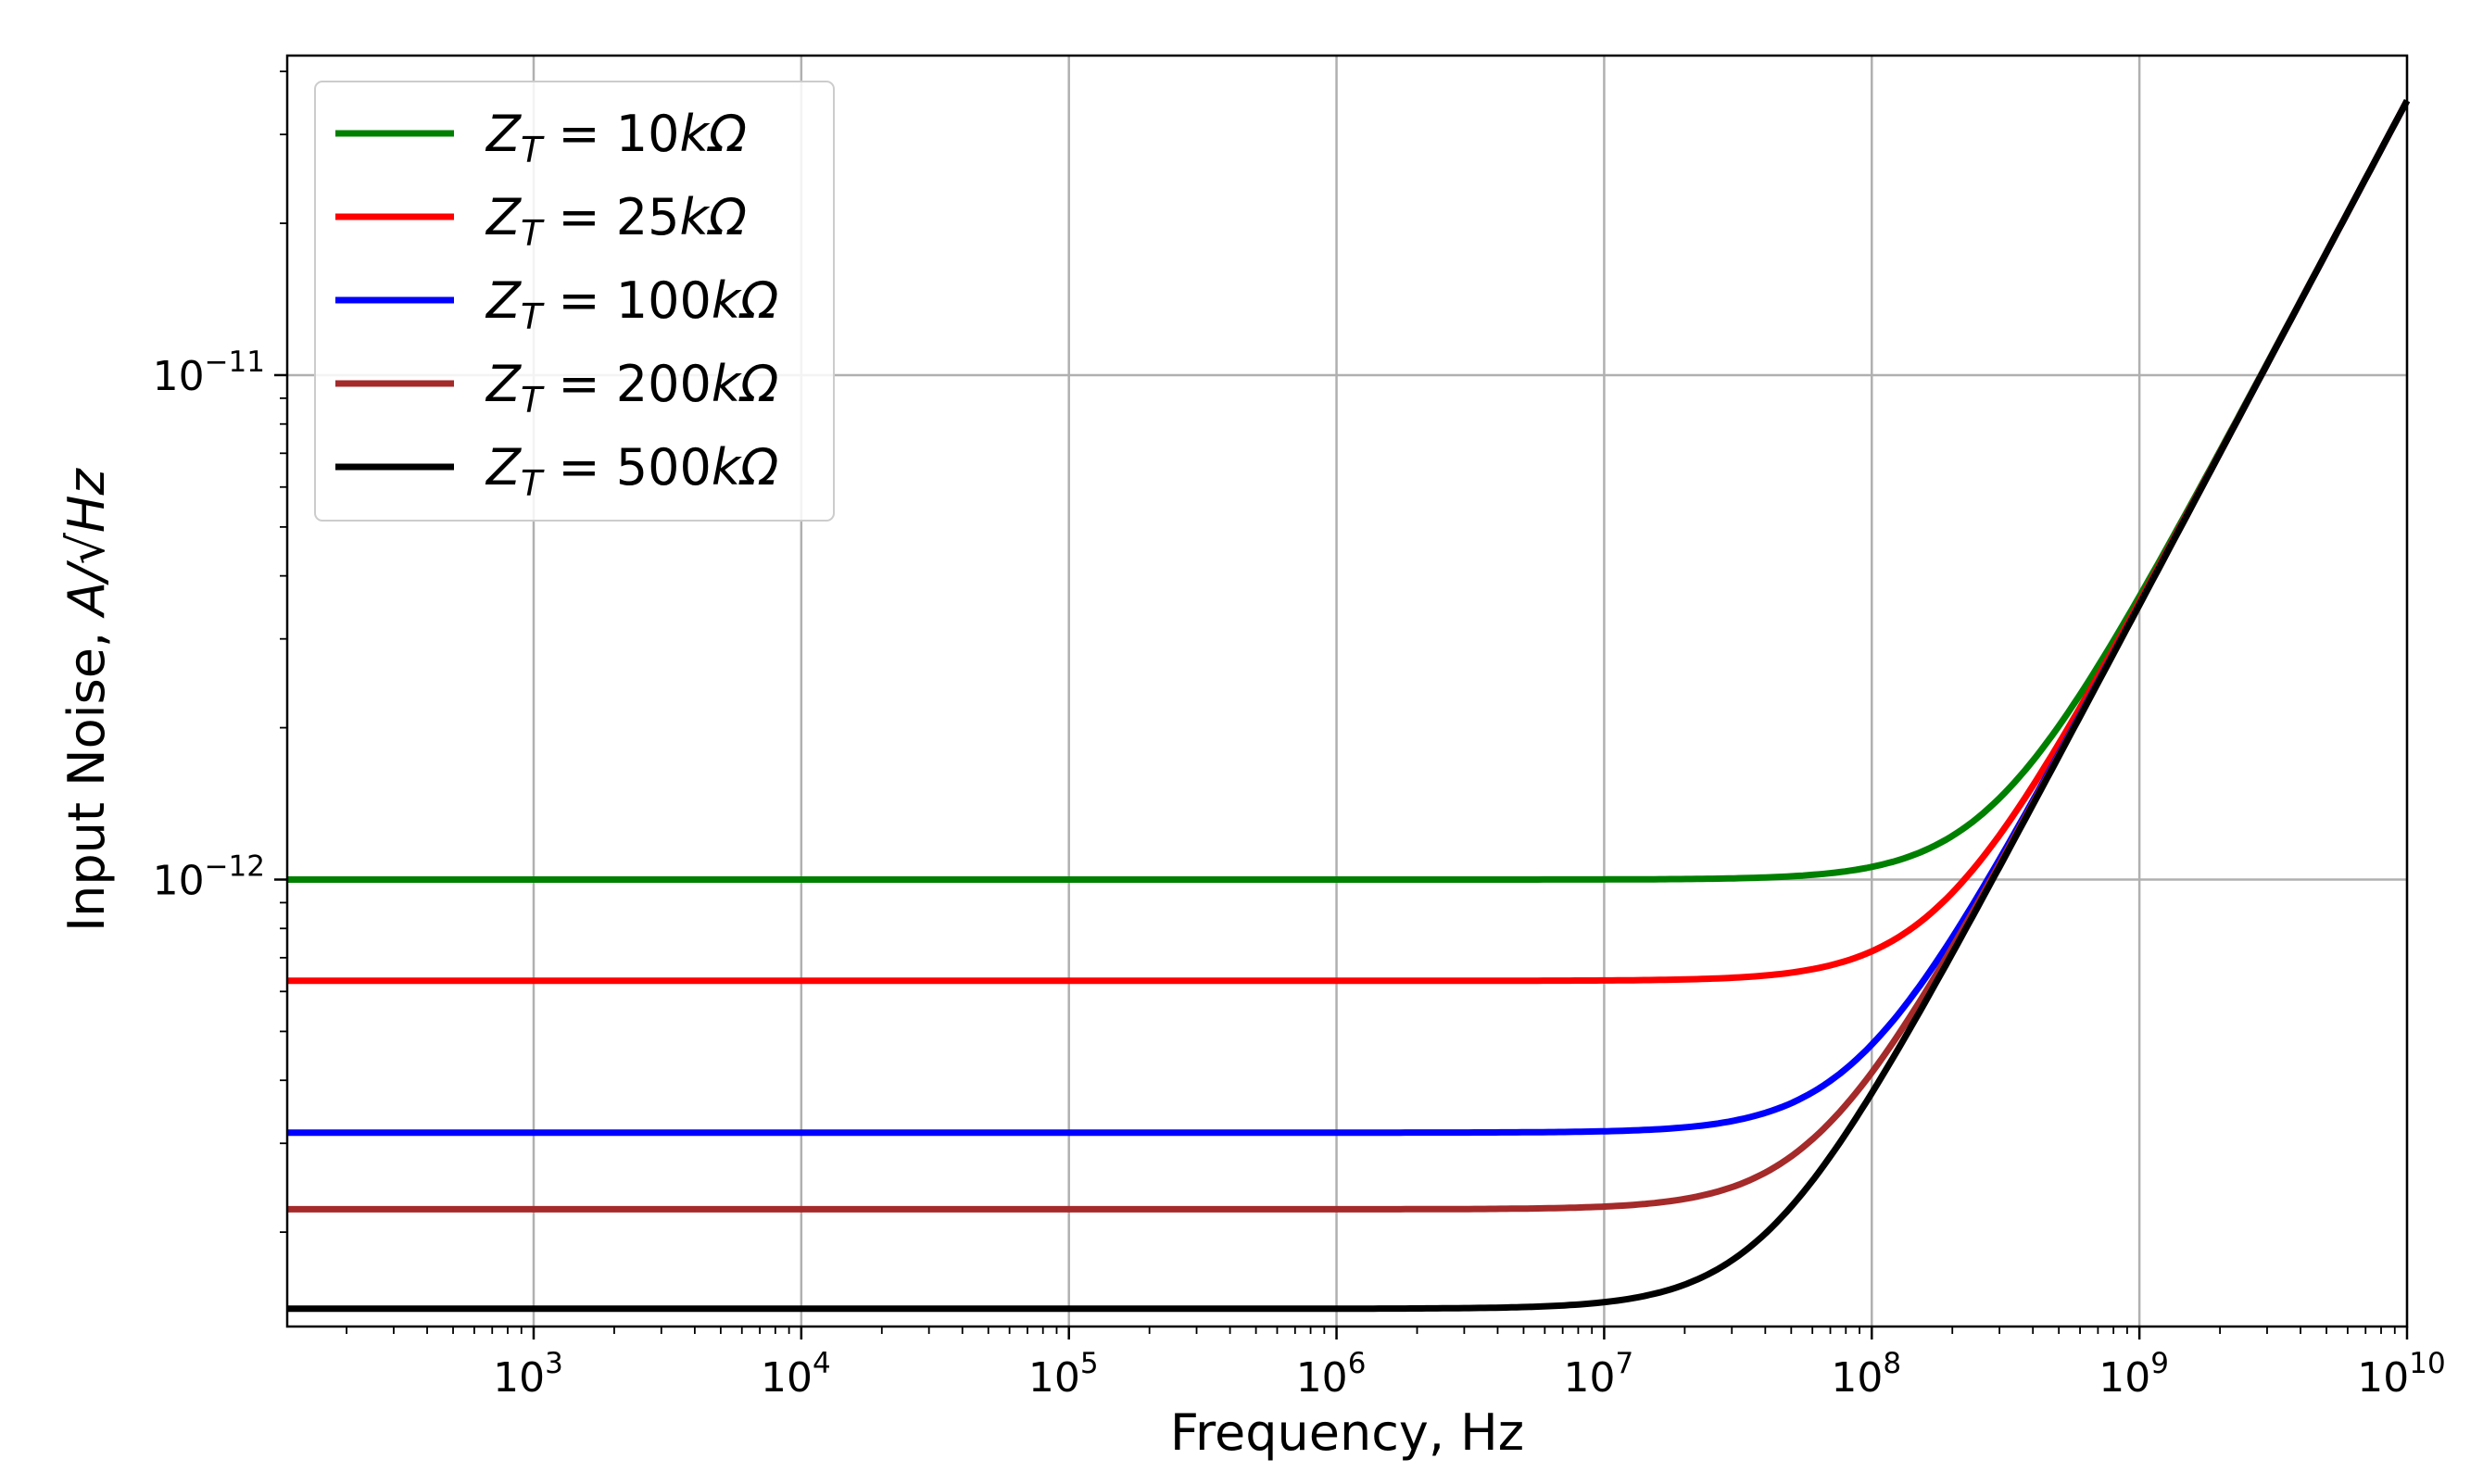 The width and height of the screenshot is (2483, 1484). I want to click on y-axis-title: Input Noise, A/√Hz, so click(86, 700).